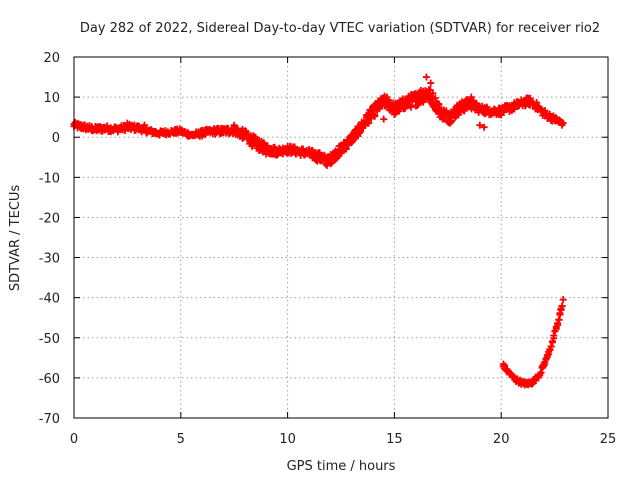 This screenshot has width=640, height=480. Describe the element at coordinates (49, 419) in the screenshot. I see `y-tick-label: -70` at that location.